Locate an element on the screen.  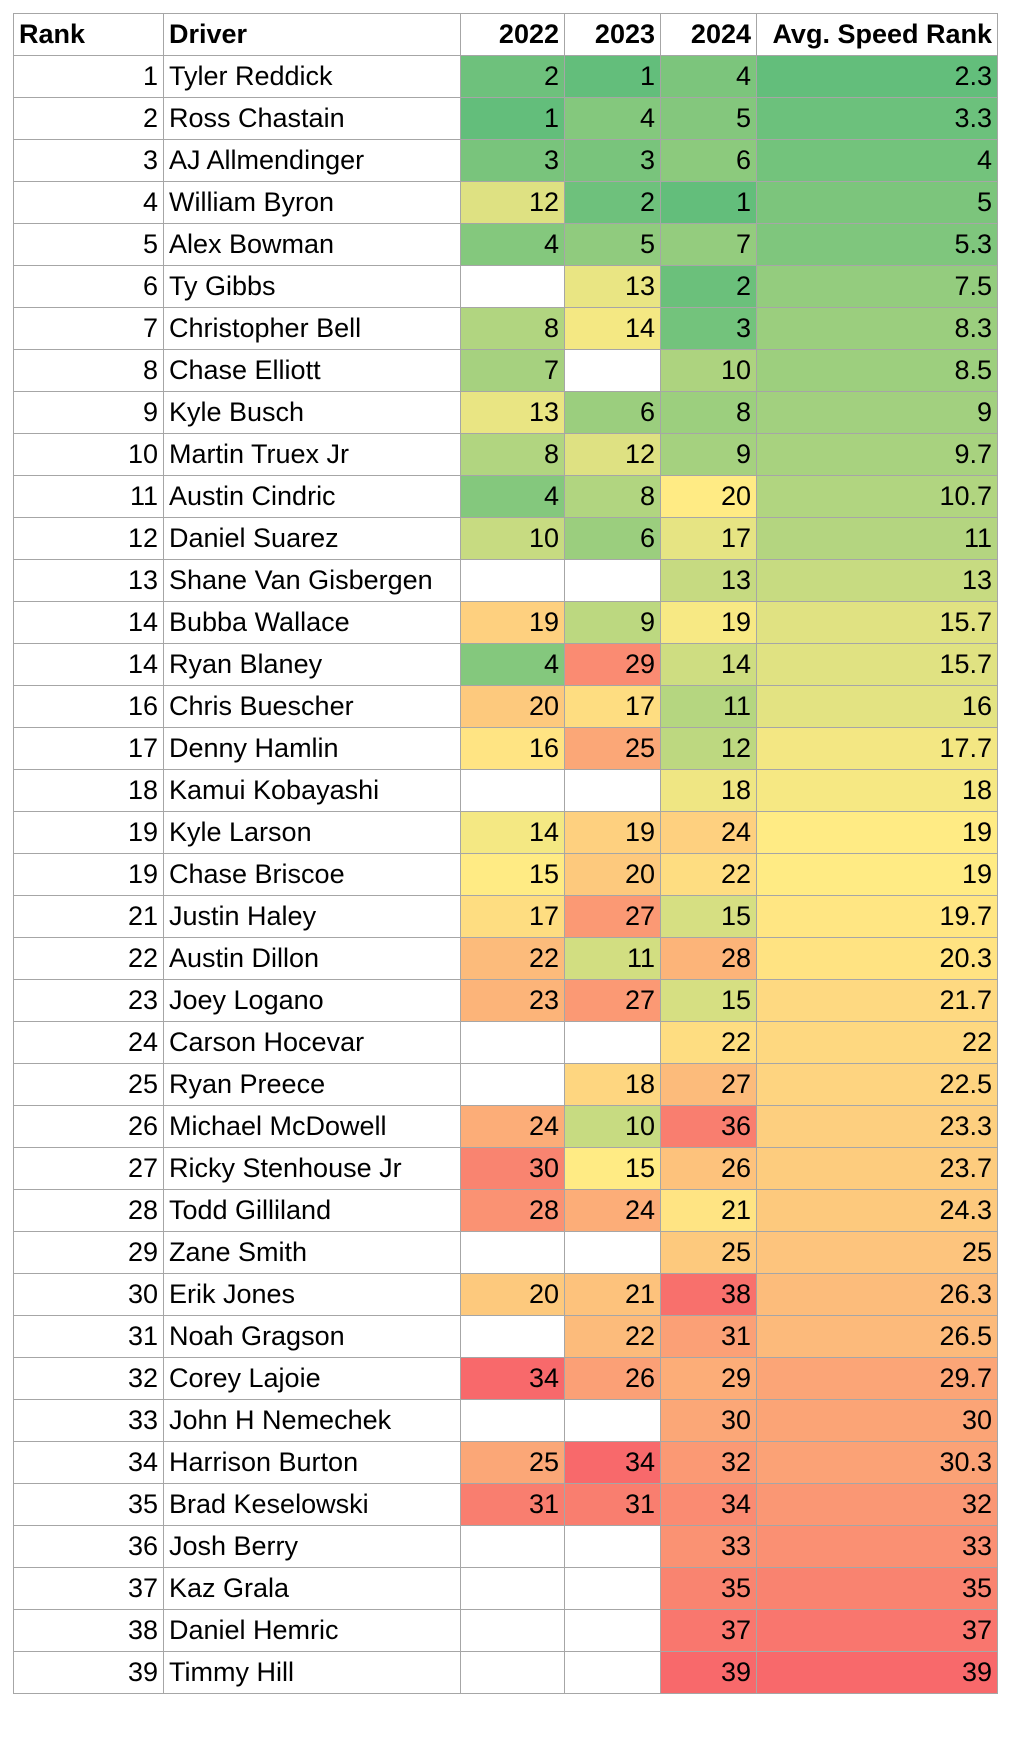
rank-cell: 36 is located at coordinates (88, 1546).